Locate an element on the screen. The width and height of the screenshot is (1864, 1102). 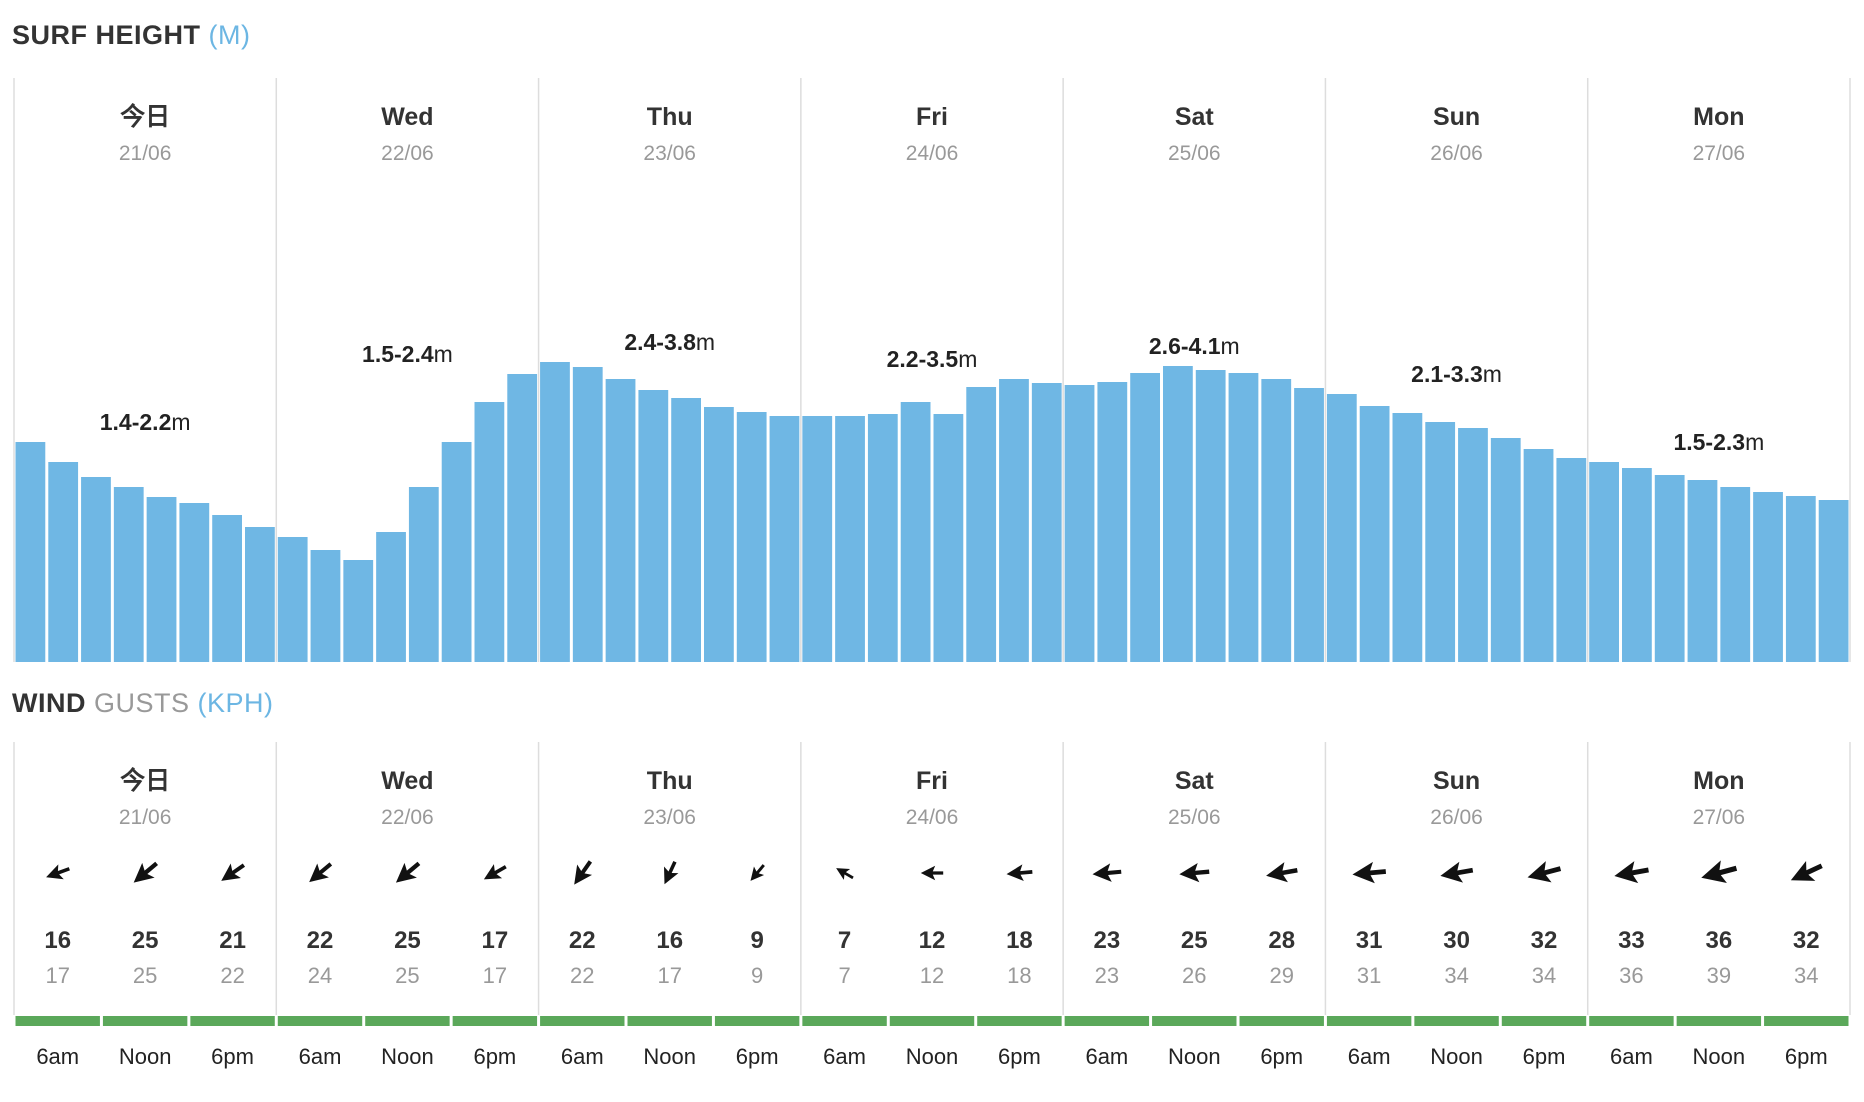
wind-gust-value: 18 is located at coordinates (1019, 975).